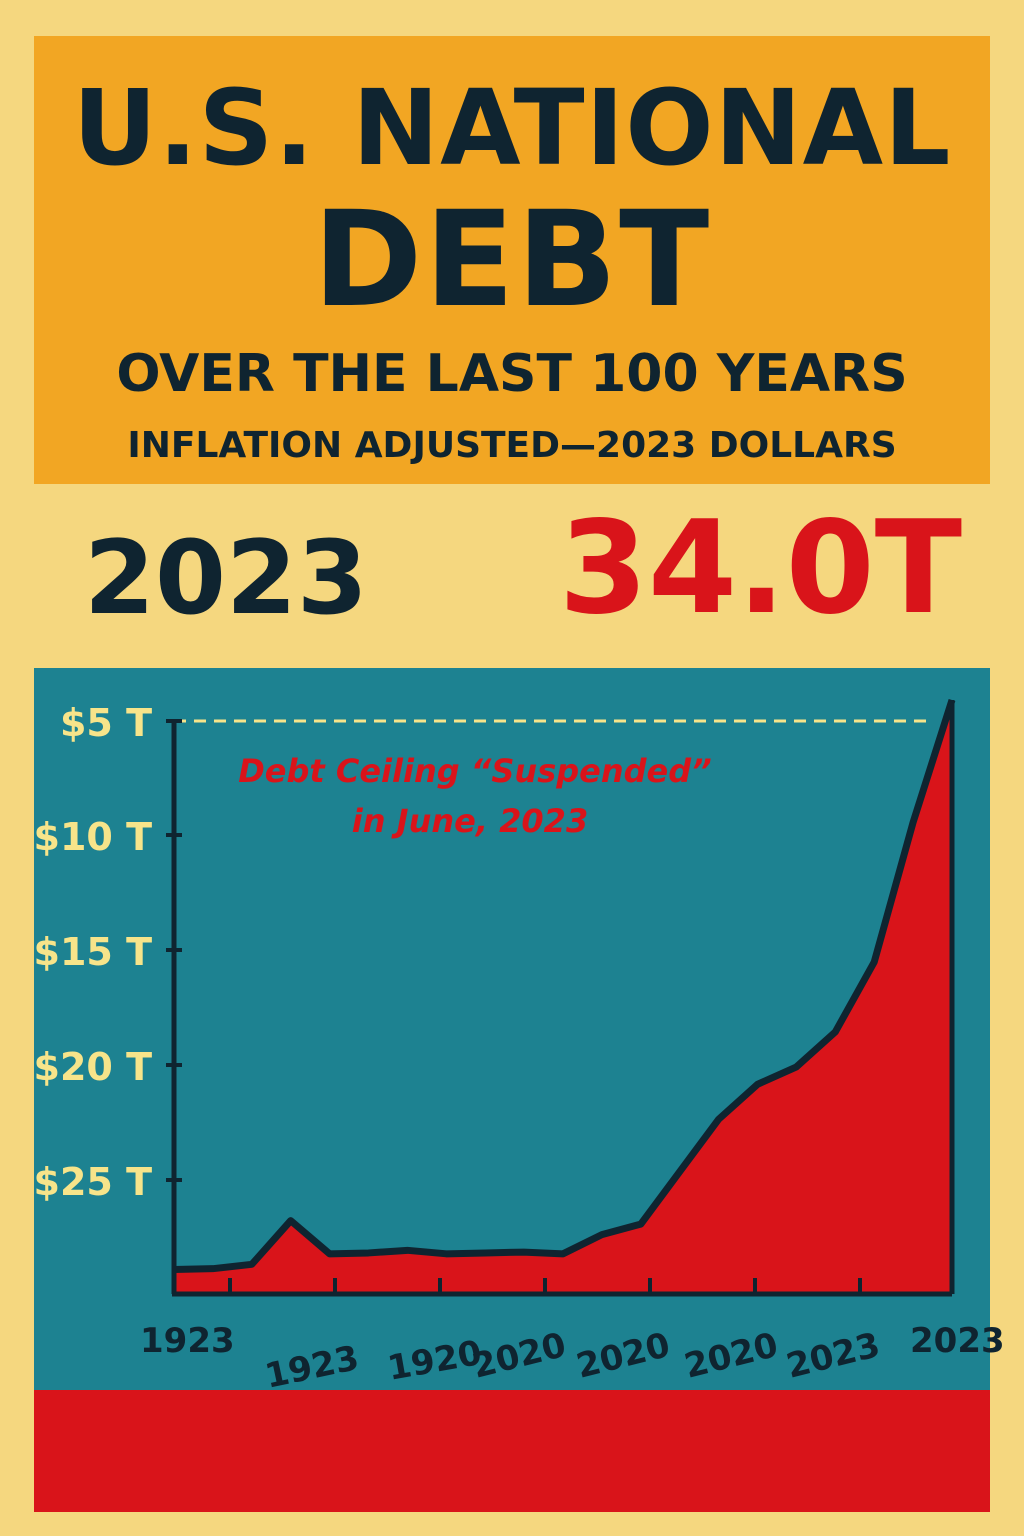 This screenshot has width=1024, height=1536. I want to click on title-line-2: DEBT, so click(512, 260).